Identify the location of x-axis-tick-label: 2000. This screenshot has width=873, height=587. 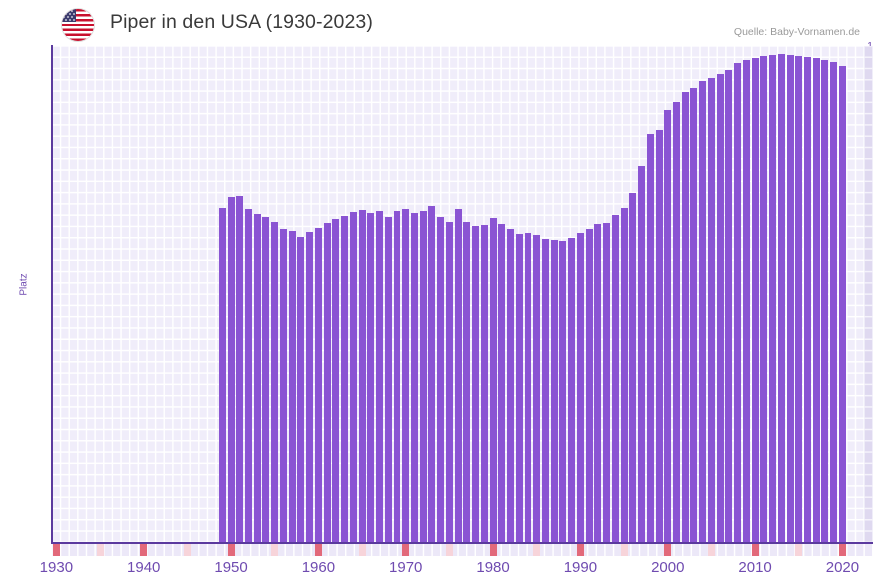
(668, 567).